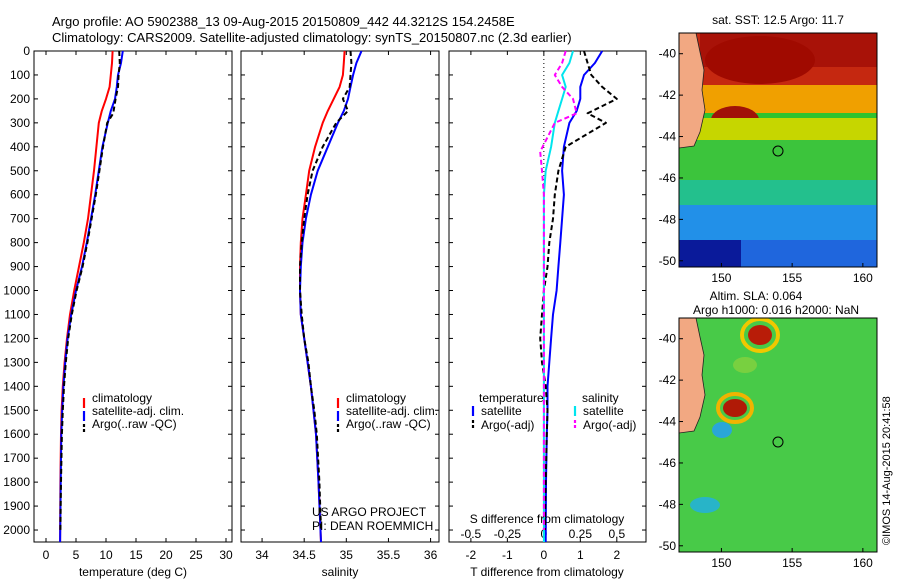 The width and height of the screenshot is (900, 580). I want to click on y-tick-label: 0, so click(26, 51).